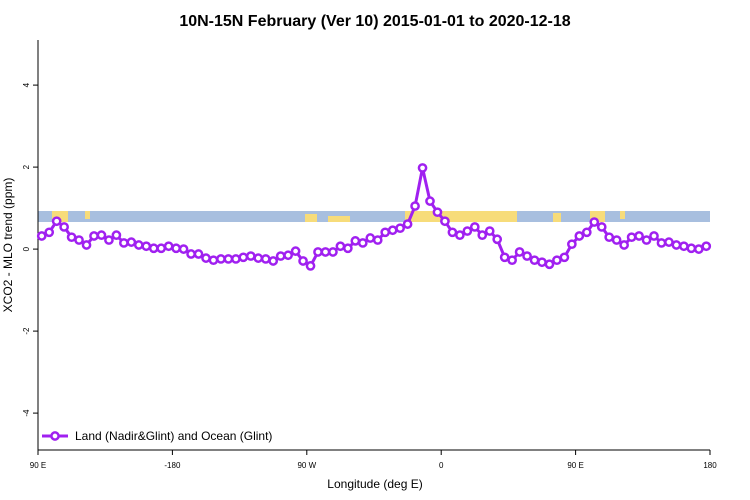  I want to click on y-axis-label: XCO2 - MLO trend (ppm), so click(8, 245).